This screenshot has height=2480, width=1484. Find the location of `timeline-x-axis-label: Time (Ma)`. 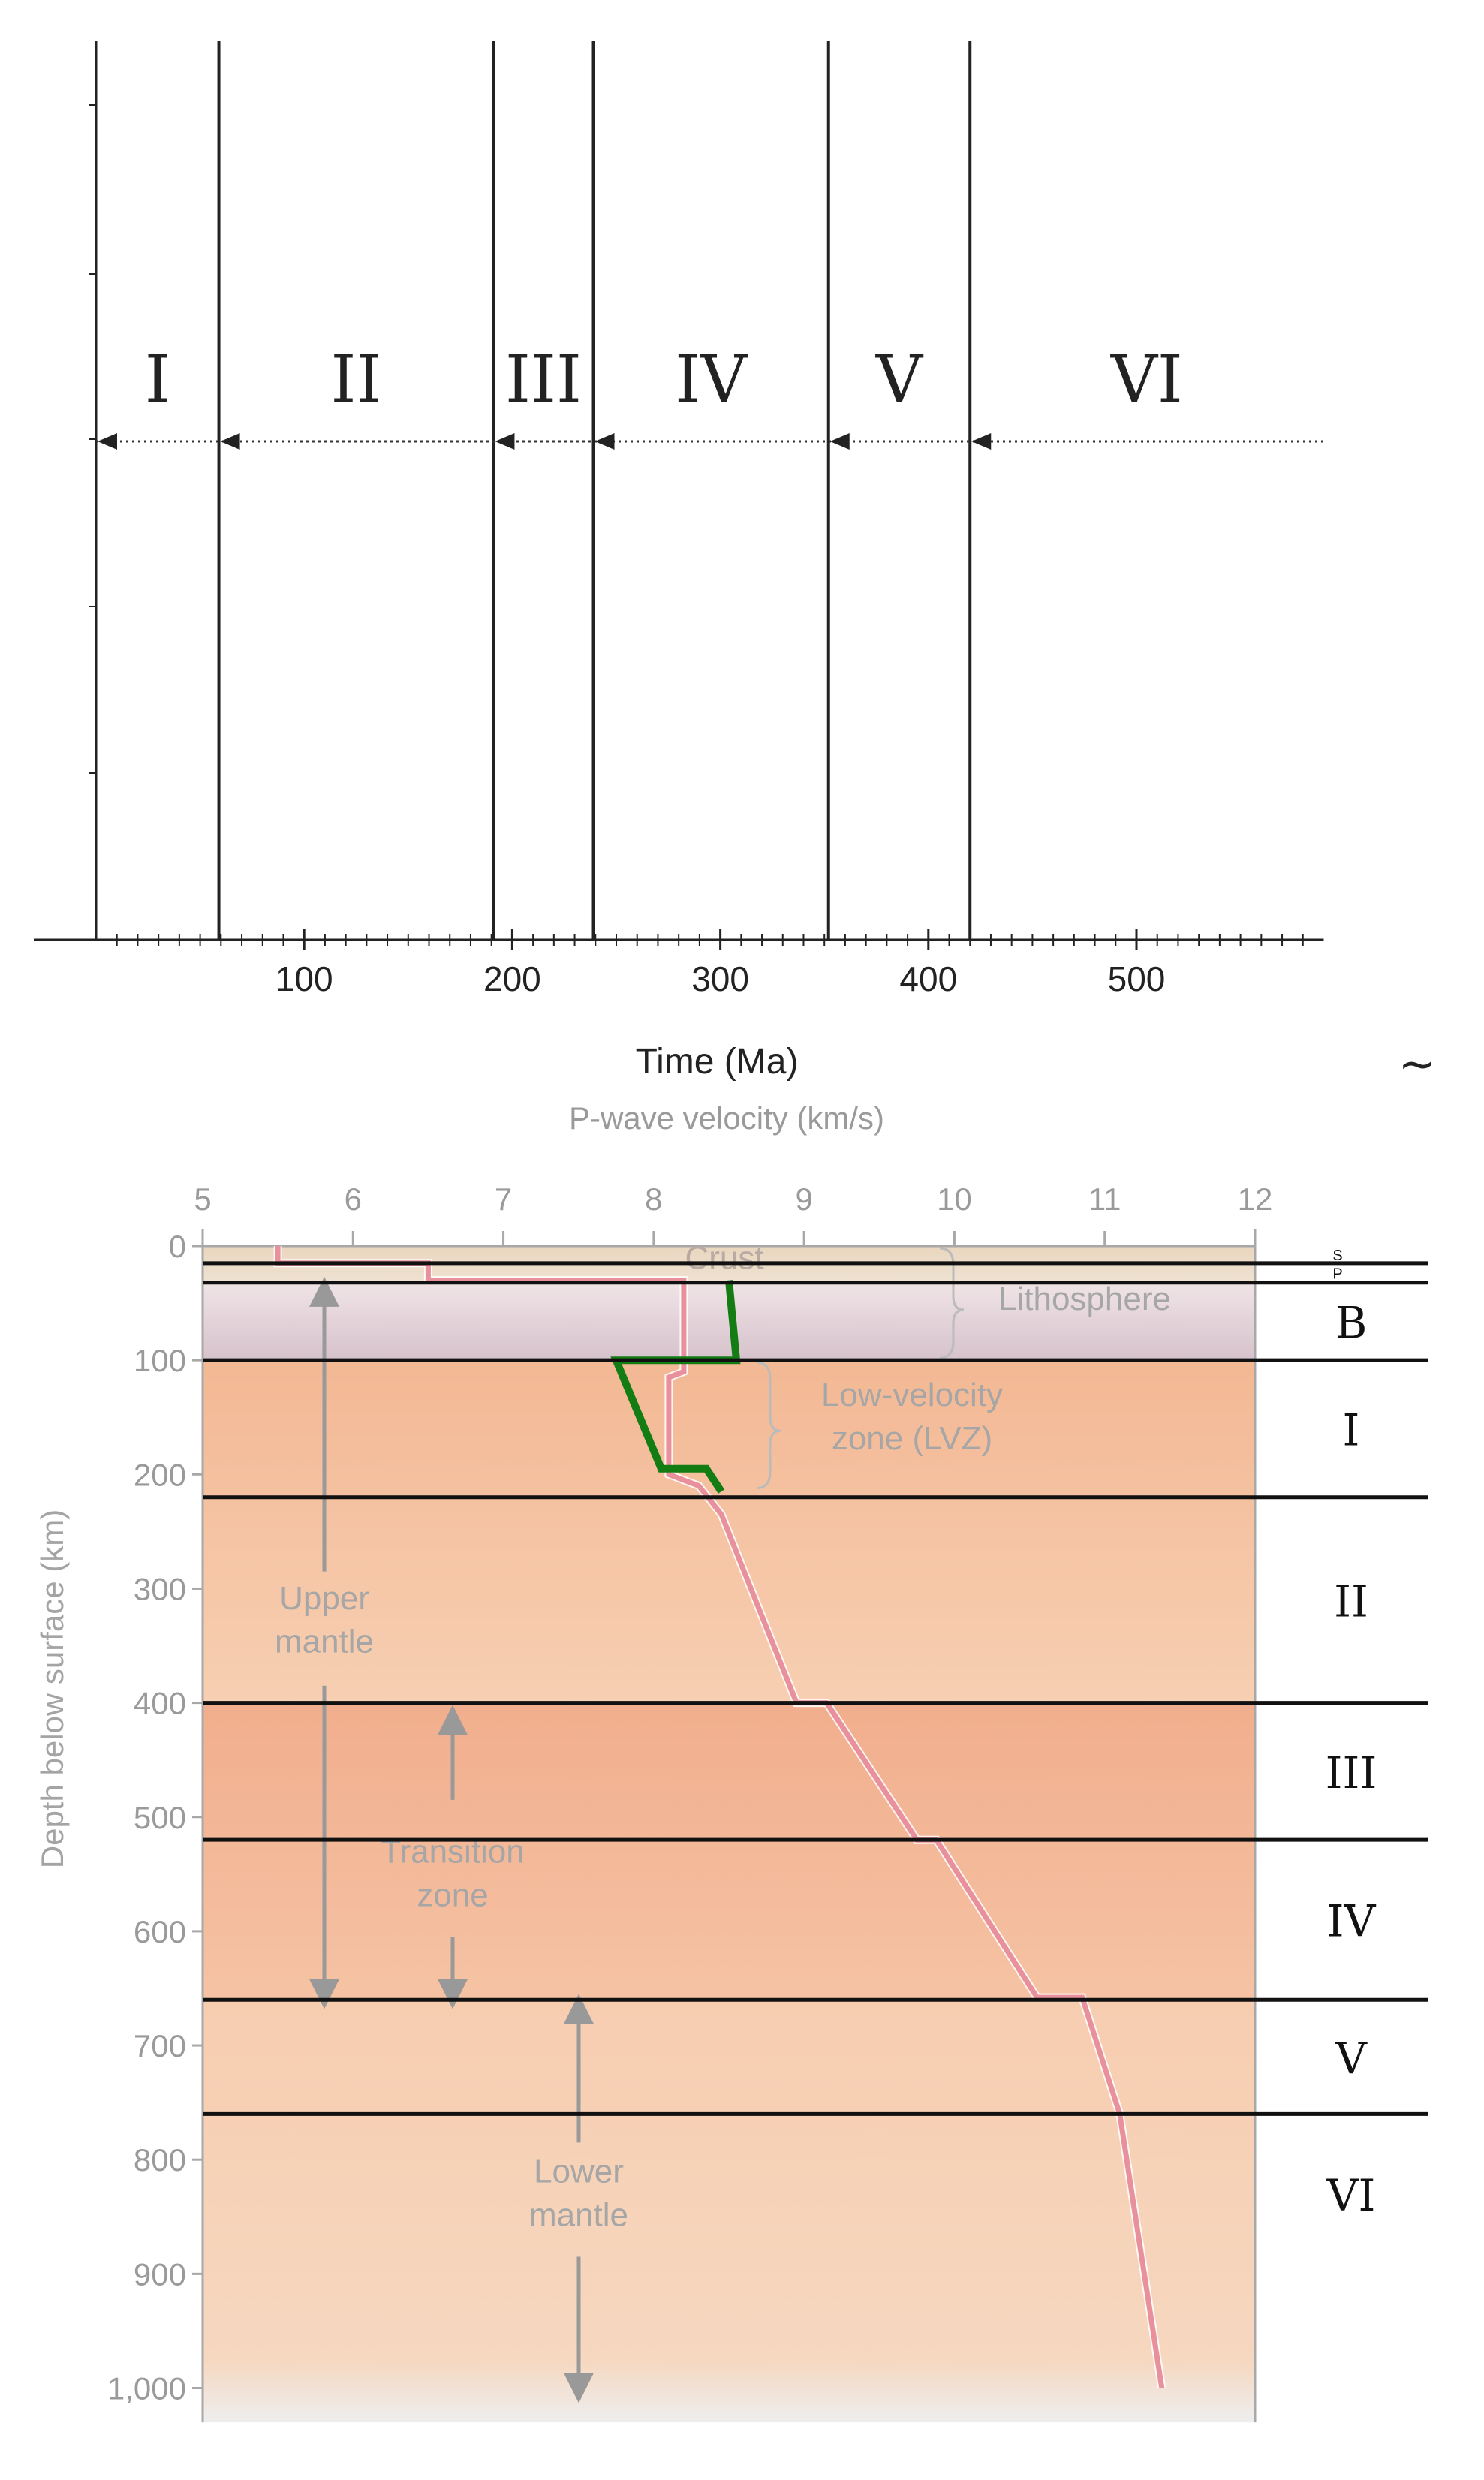

timeline-x-axis-label: Time (Ma) is located at coordinates (717, 1062).